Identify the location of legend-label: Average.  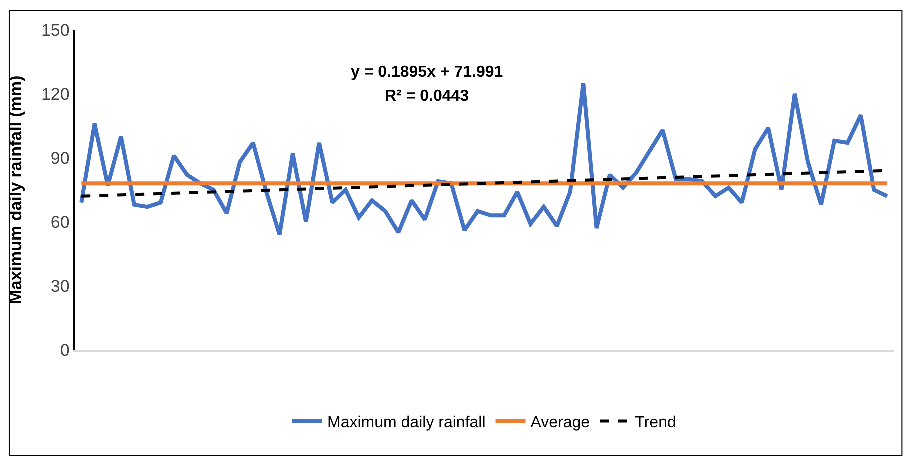
(560, 423).